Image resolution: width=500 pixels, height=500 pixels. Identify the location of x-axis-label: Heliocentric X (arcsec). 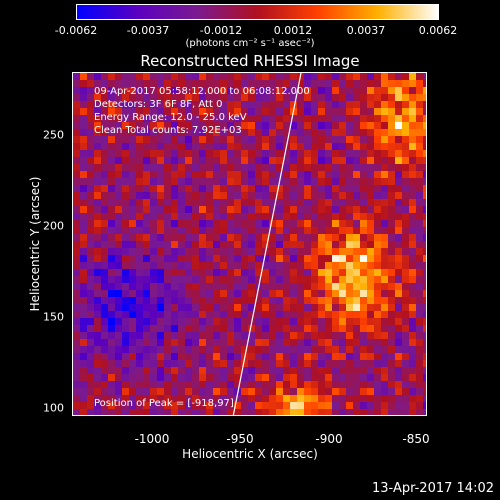
(250, 454).